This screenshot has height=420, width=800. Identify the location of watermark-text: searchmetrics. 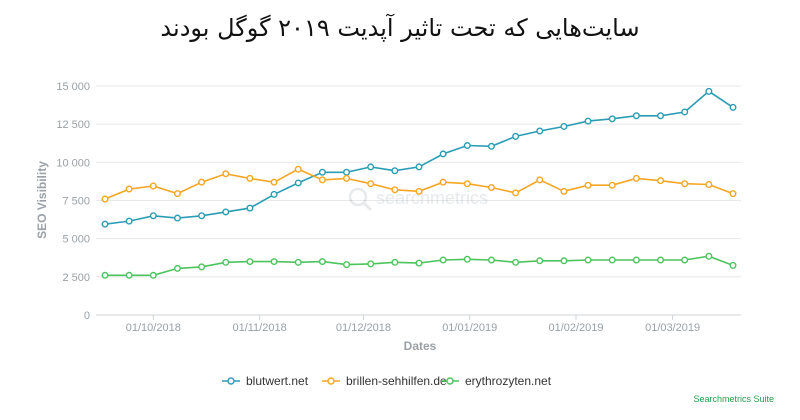
(432, 198).